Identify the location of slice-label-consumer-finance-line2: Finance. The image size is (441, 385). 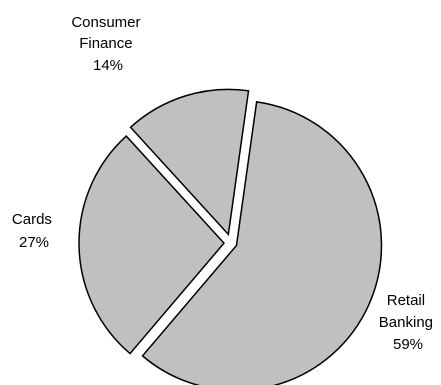
(105, 43).